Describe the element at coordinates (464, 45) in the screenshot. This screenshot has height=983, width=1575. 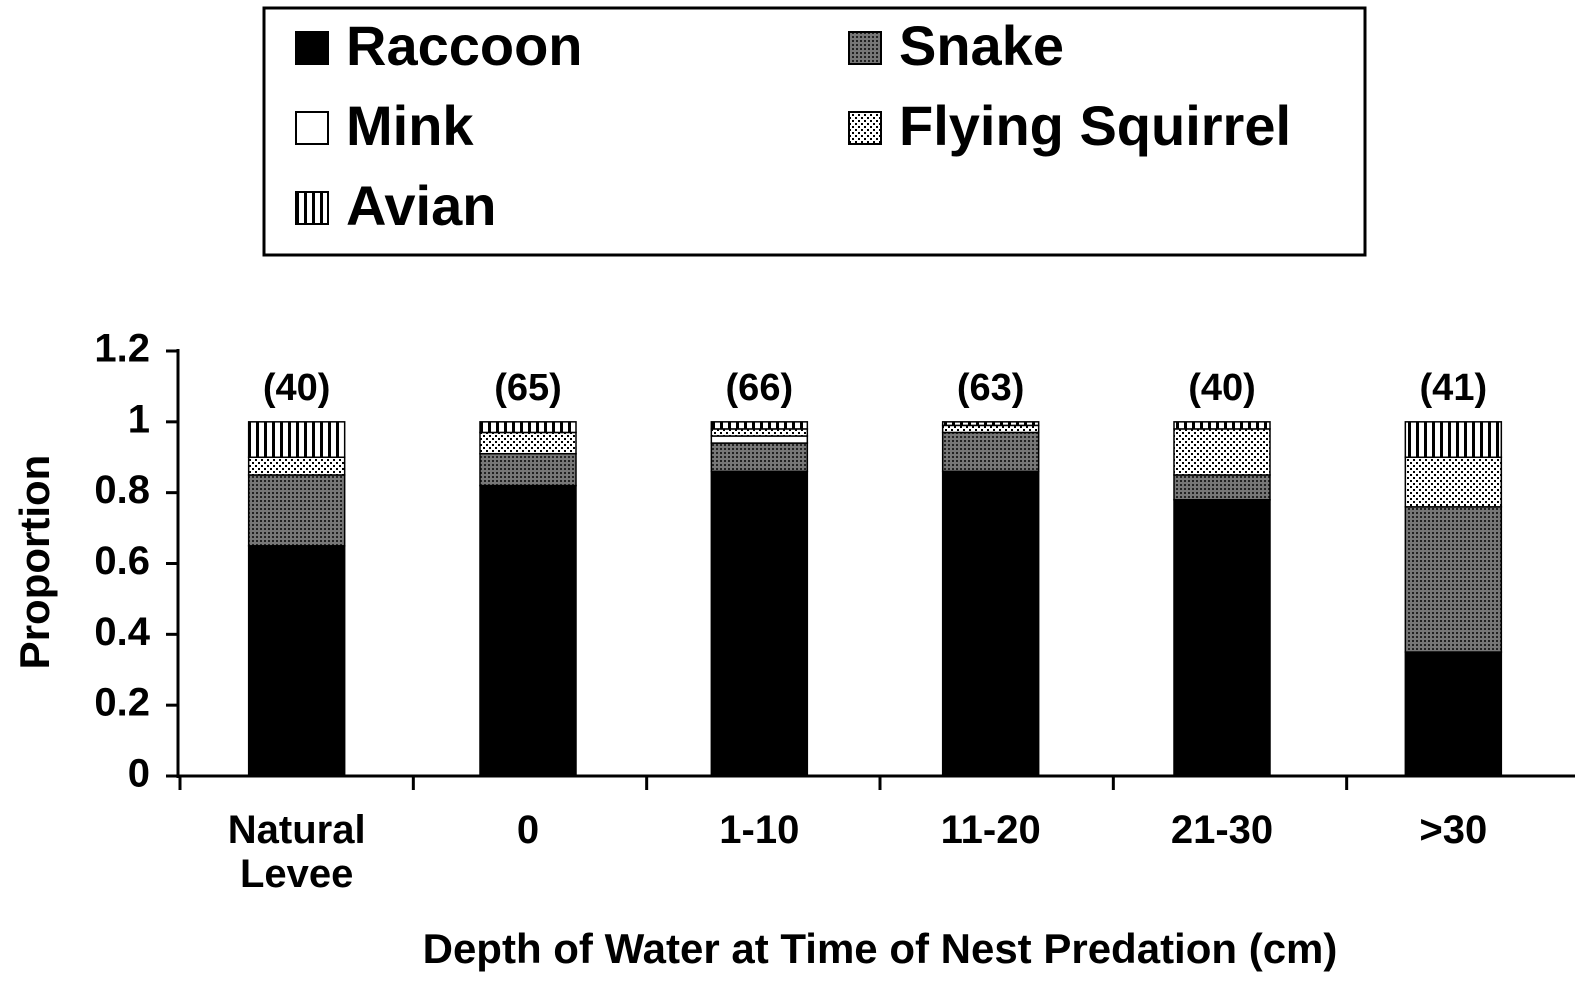
I see `legend-label: Raccoon` at that location.